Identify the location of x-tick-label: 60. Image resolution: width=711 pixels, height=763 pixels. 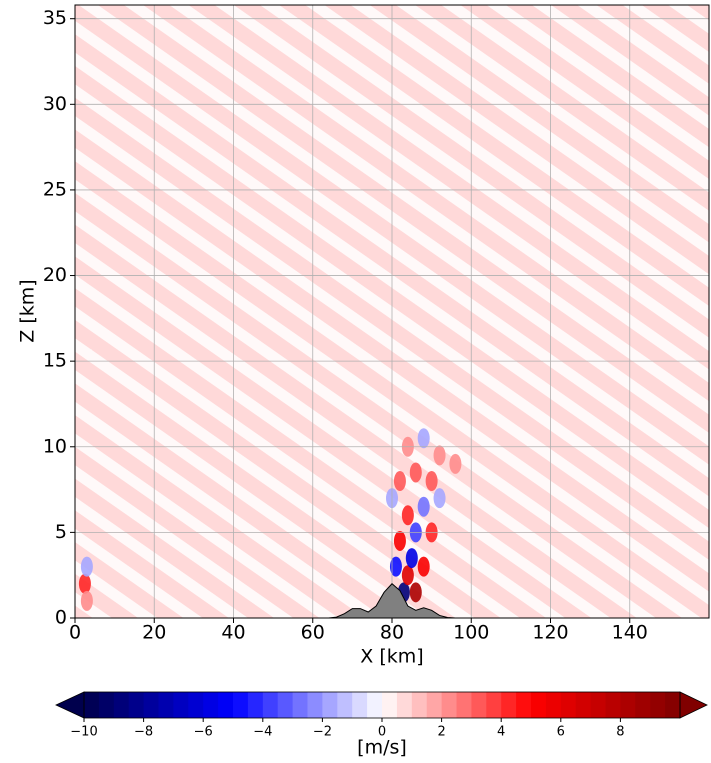
(313, 633).